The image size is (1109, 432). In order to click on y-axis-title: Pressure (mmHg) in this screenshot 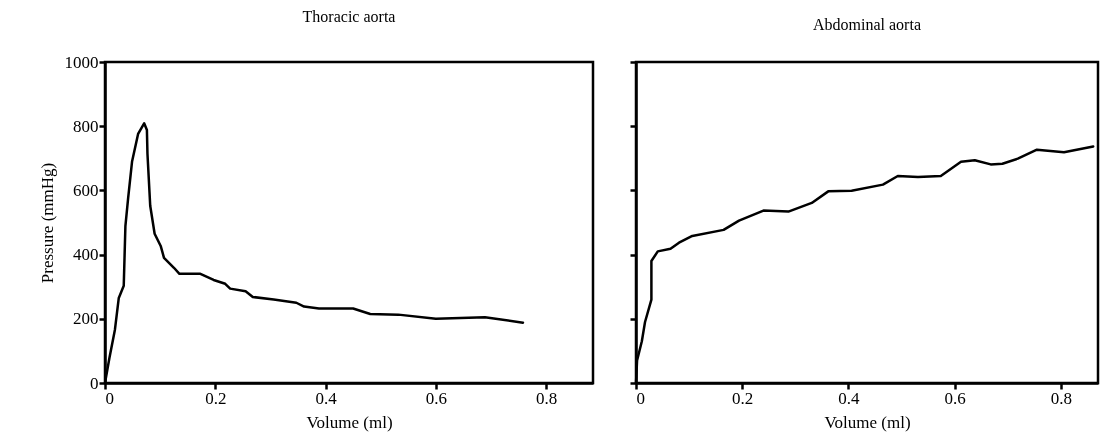, I will do `click(47, 223)`.